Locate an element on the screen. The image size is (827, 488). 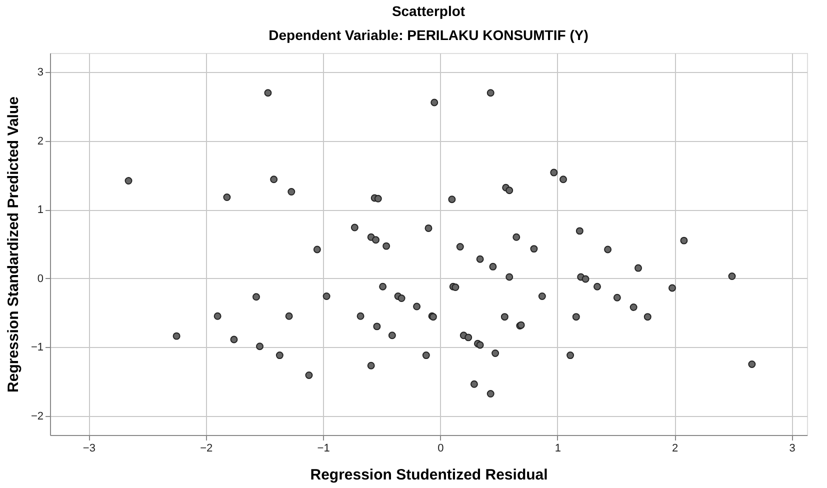
chart-title: Scatterplot is located at coordinates (429, 11).